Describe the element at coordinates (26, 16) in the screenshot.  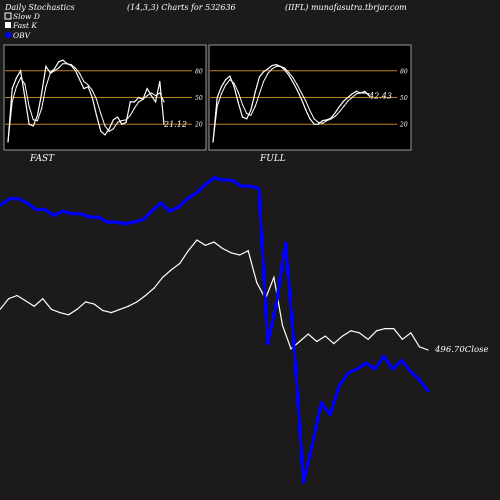
I see `legend-label-slow-d: Slow D` at that location.